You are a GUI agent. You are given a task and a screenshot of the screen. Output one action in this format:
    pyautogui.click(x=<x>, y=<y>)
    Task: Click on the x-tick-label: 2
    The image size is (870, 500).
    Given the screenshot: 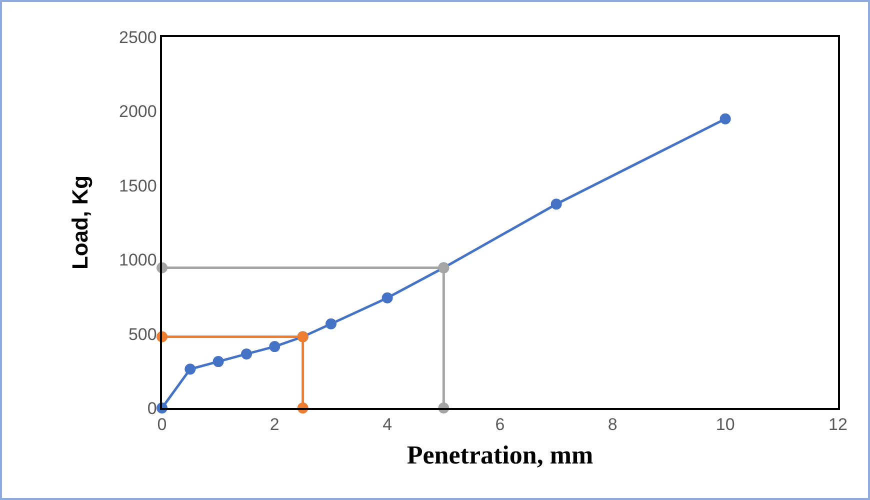 What is the action you would take?
    pyautogui.click(x=275, y=424)
    